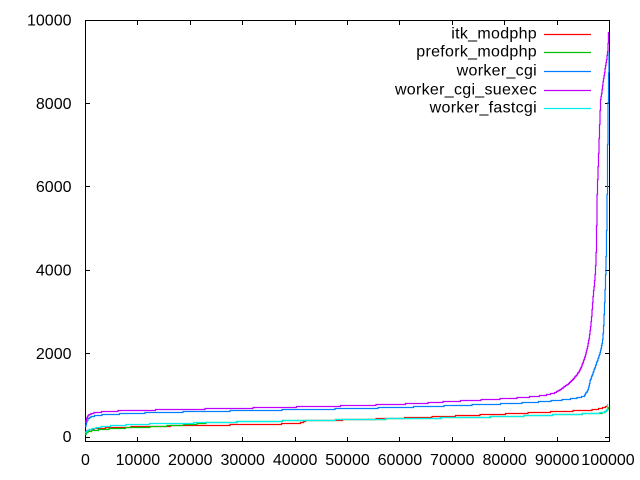 The width and height of the screenshot is (640, 480). What do you see at coordinates (190, 460) in the screenshot?
I see `svg-text: 20000` at bounding box center [190, 460].